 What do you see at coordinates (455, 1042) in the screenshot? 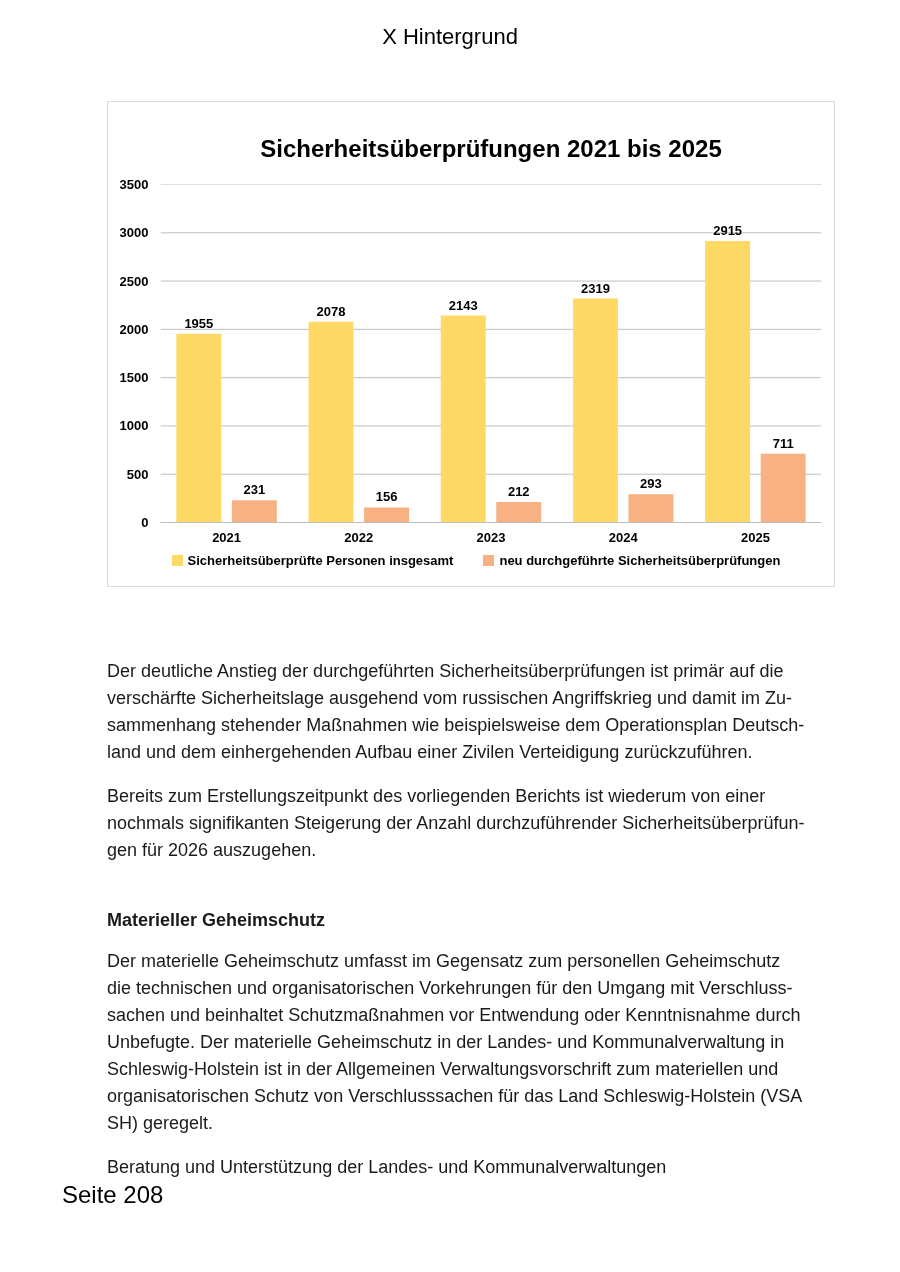
I see `text: Der materielle Geheimschutz umfasst im Gegensatz zum personellen Geheimschutz die technischen und organisatorischen Vorkehrungen für den Umgang mit Verschluss- sachen und beinhaltet Schutzmaßnahmen vor Entwendung oder Kenntnisnahme durch Unbefugte. Der materielle Geheimschutz in der Landes- und Kommunalverwaltung in Schleswig-Holstein ist in der Allgemeinen Verwaltungsvorschrift zum materiellen und organisatorischen Schutz von Verschlusssachen für das Land Schleswig-Holstein (VSA SH) geregelt.` at bounding box center [455, 1042].